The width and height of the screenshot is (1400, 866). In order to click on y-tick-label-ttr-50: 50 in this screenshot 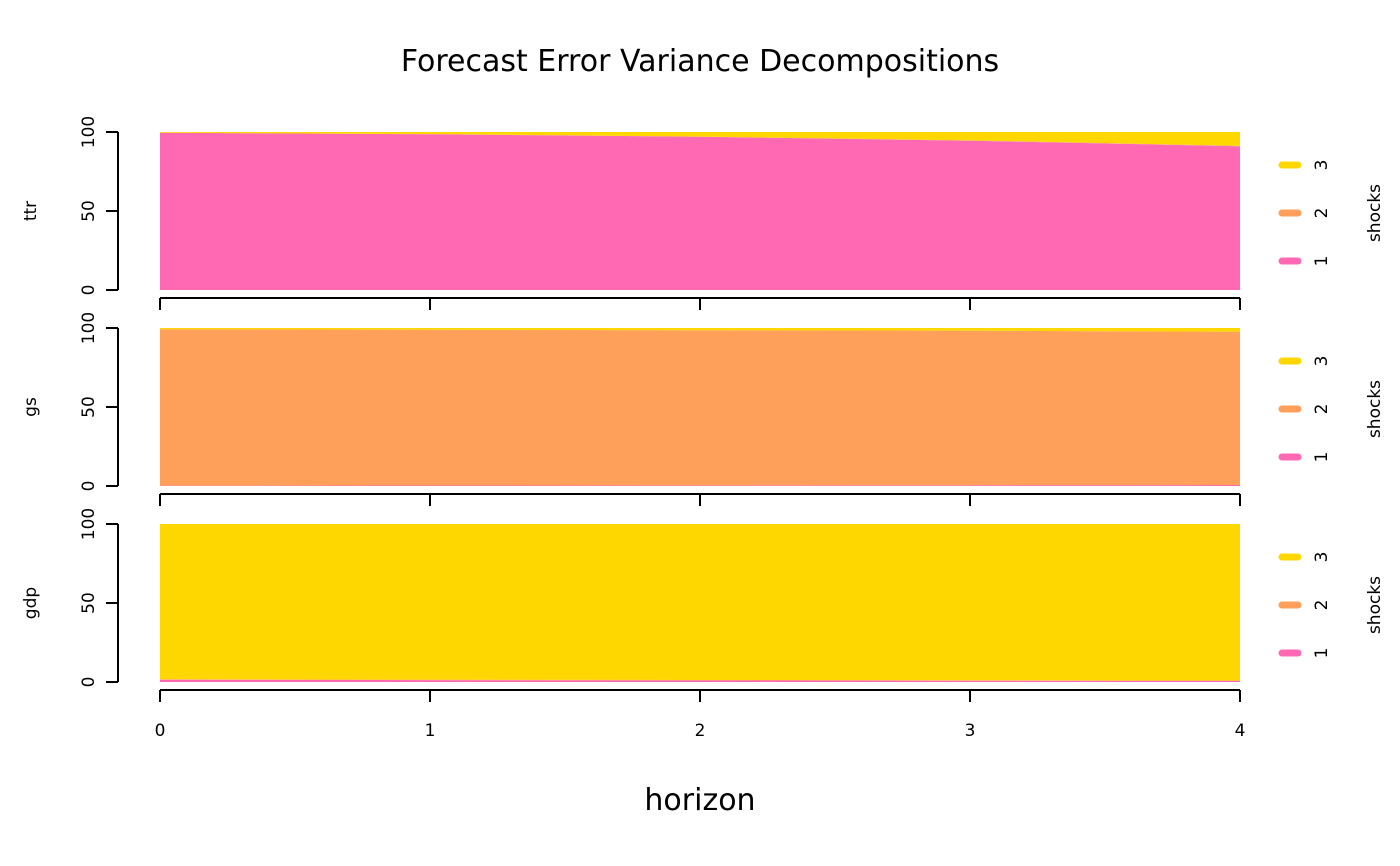, I will do `click(89, 211)`.